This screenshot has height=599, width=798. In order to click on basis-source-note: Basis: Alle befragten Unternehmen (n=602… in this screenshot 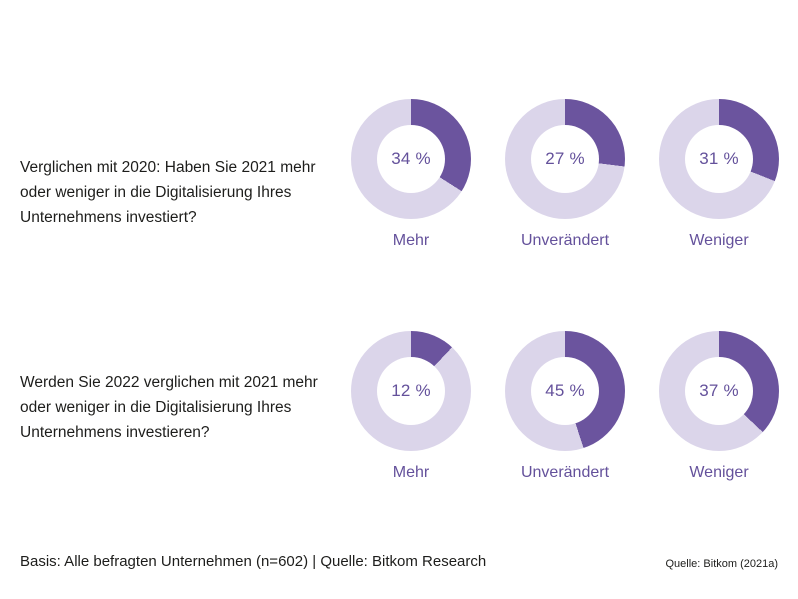, I will do `click(253, 561)`.